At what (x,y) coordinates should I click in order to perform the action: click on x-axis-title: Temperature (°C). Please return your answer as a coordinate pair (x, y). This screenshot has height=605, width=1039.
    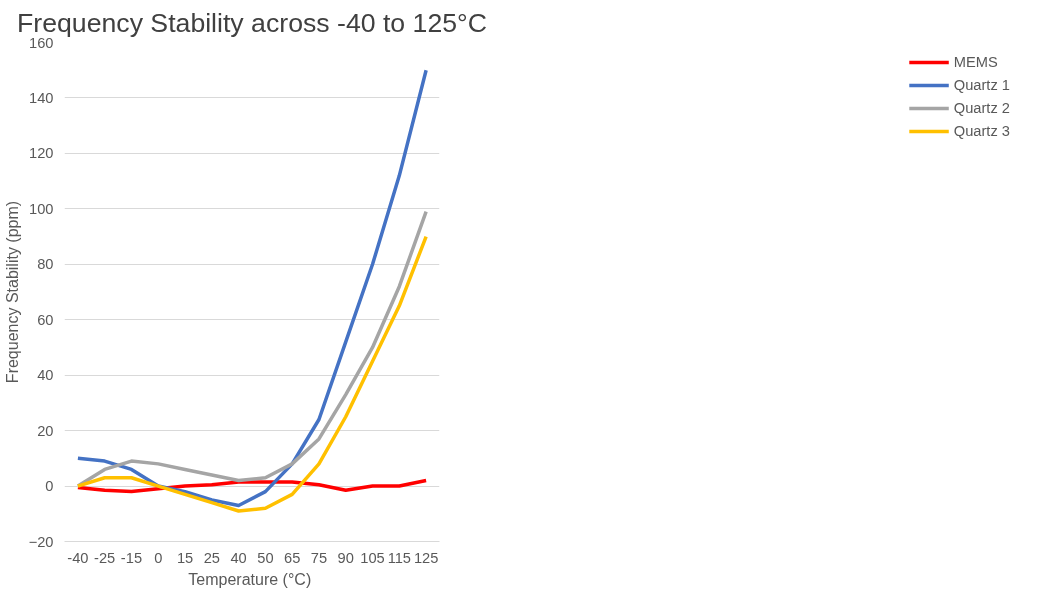
    Looking at the image, I should click on (250, 579).